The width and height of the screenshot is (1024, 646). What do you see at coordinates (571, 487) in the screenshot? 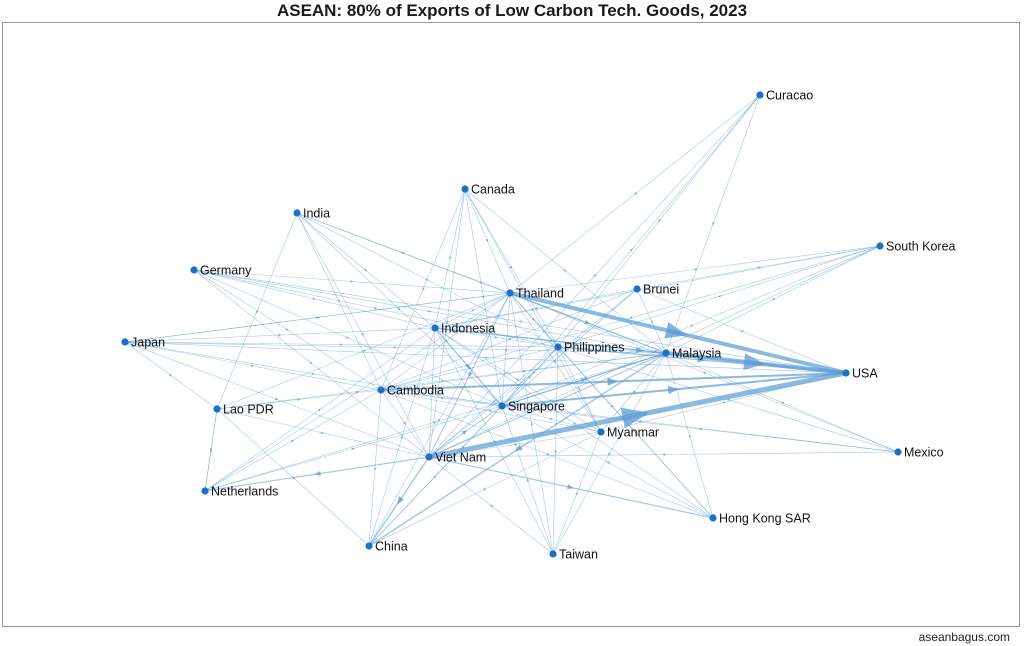
I see `edge-viet-nam-to-hong-kong-sar` at bounding box center [571, 487].